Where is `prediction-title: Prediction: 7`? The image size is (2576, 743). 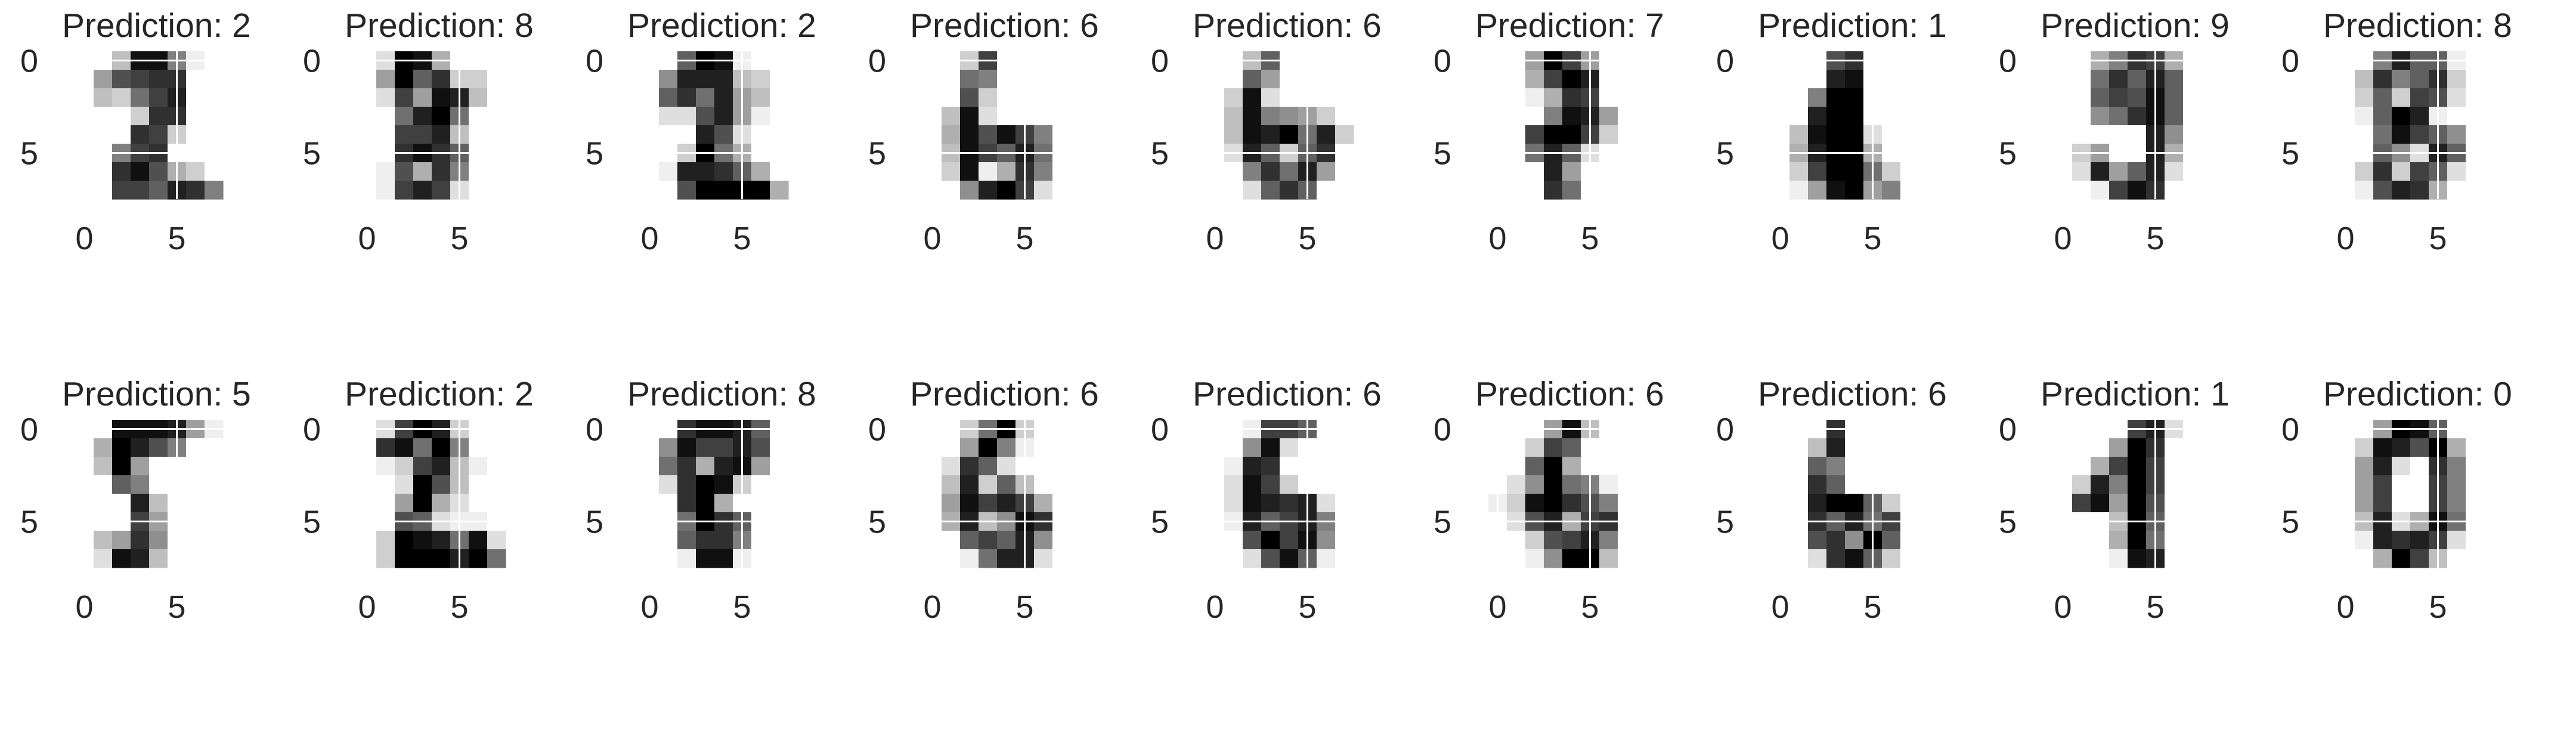
prediction-title: Prediction: 7 is located at coordinates (1570, 26).